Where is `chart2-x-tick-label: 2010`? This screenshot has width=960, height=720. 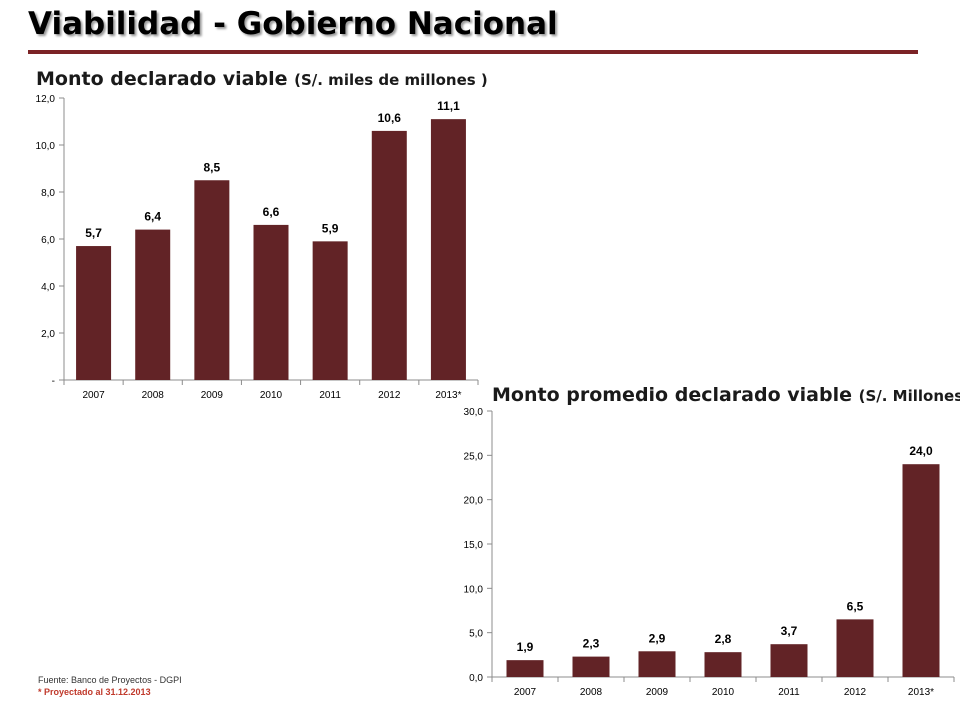
chart2-x-tick-label: 2010 is located at coordinates (723, 692).